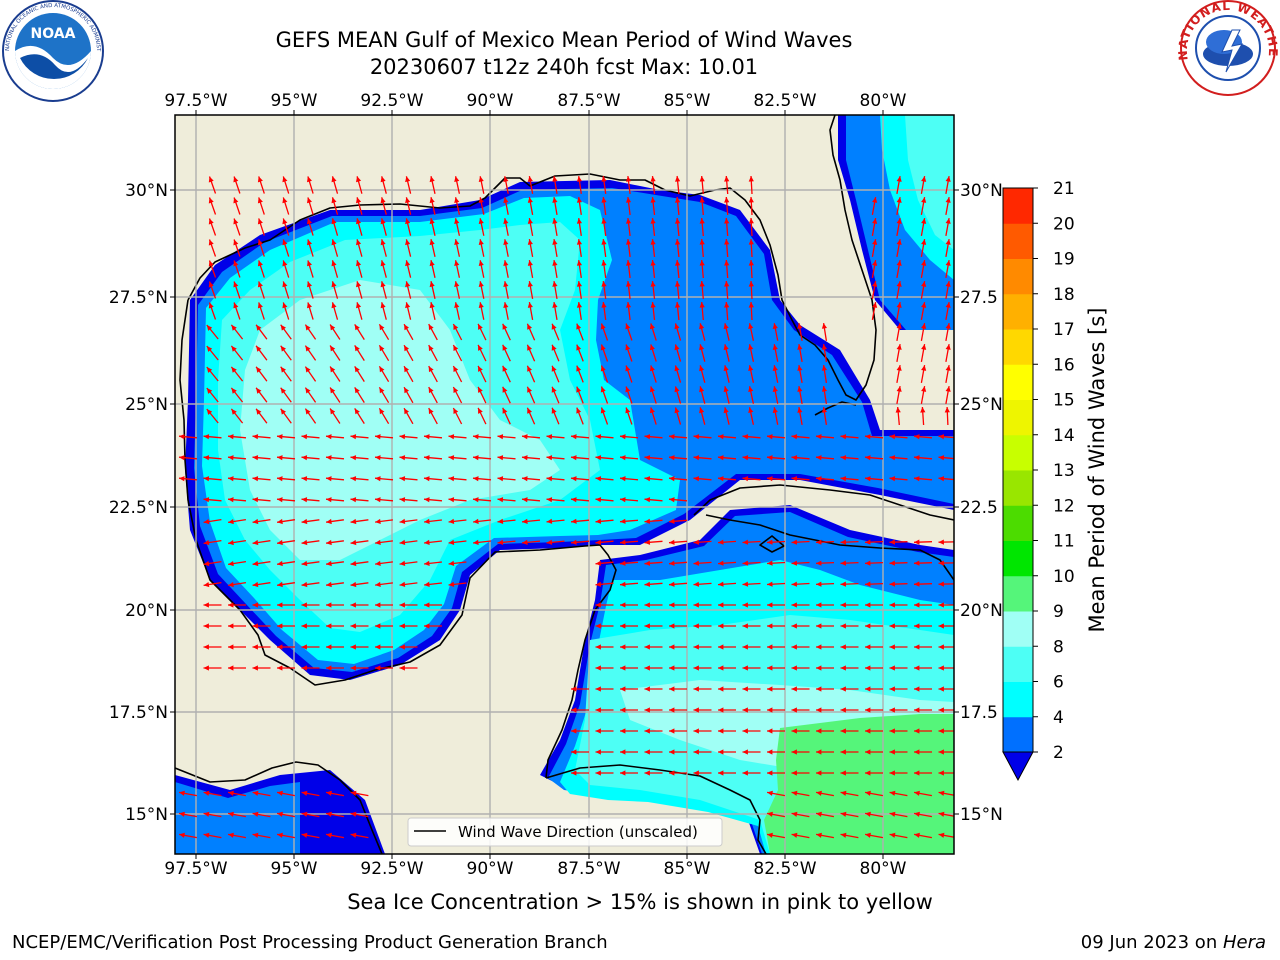 This screenshot has width=1280, height=960. Describe the element at coordinates (1151, 942) in the screenshot. I see `footer-date-text: 09 Jun 2023 on` at that location.